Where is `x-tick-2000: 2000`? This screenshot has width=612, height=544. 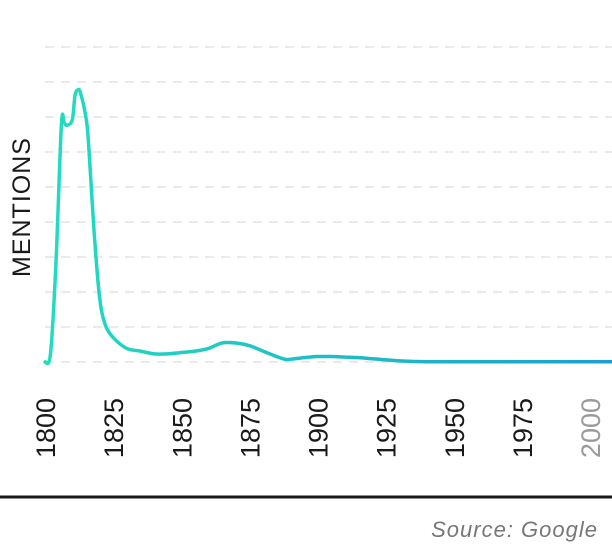 x-tick-2000: 2000 is located at coordinates (591, 428).